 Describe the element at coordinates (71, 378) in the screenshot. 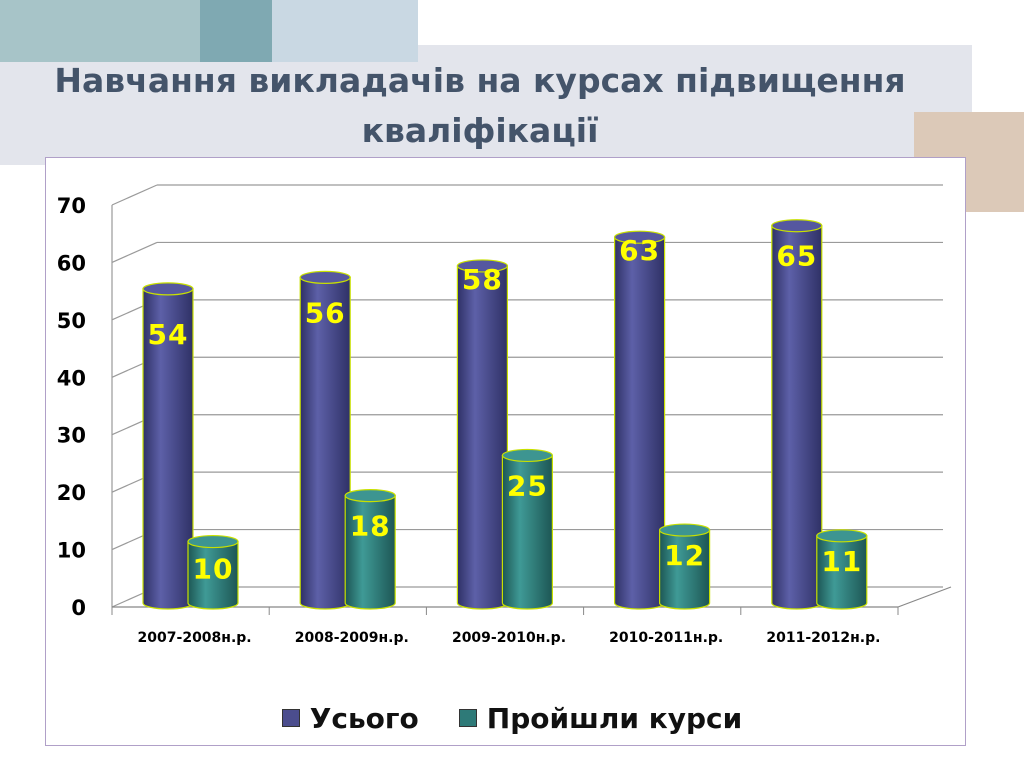

I see `y-tick-label: 40` at that location.